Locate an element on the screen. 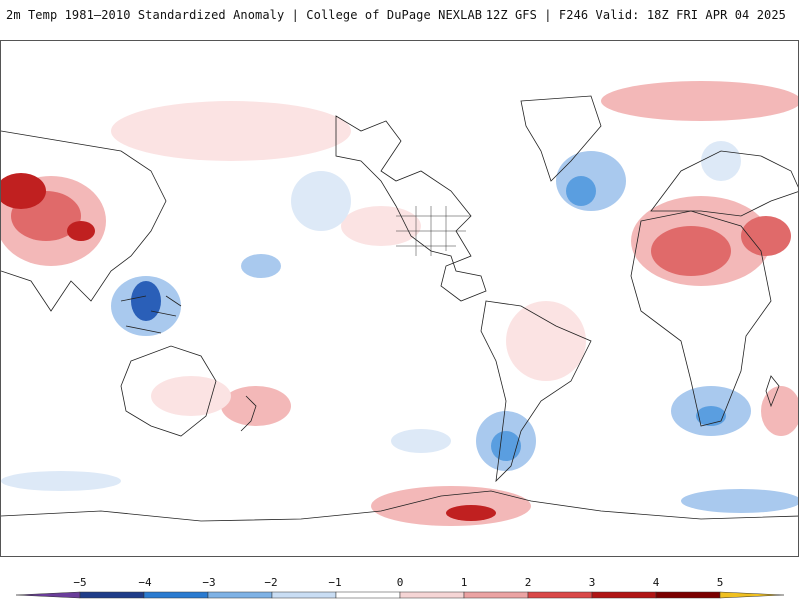 This screenshot has width=800, height=600. coast-africa is located at coordinates (701, 318).